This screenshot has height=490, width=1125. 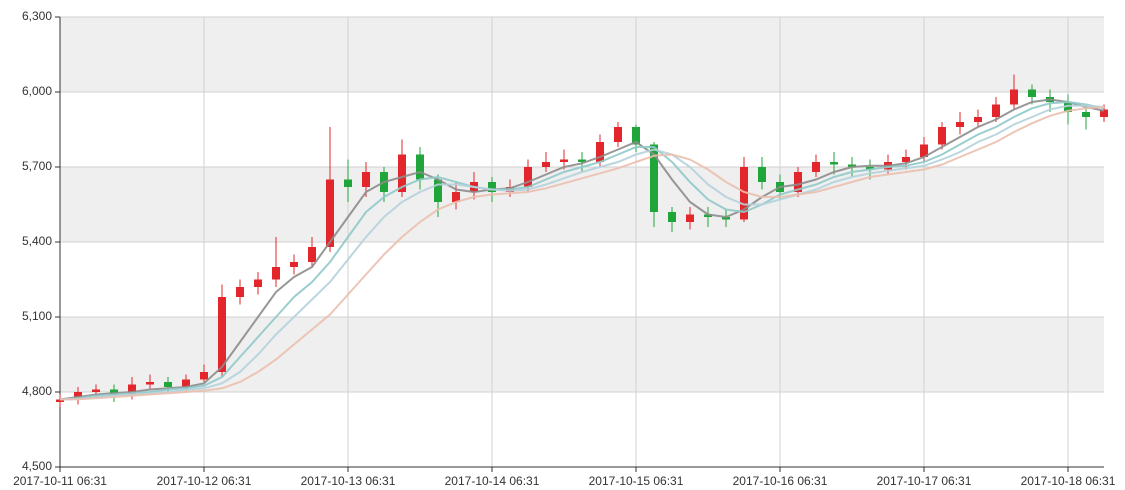 I want to click on y-tick-label: 6,300, so click(x=37, y=16).